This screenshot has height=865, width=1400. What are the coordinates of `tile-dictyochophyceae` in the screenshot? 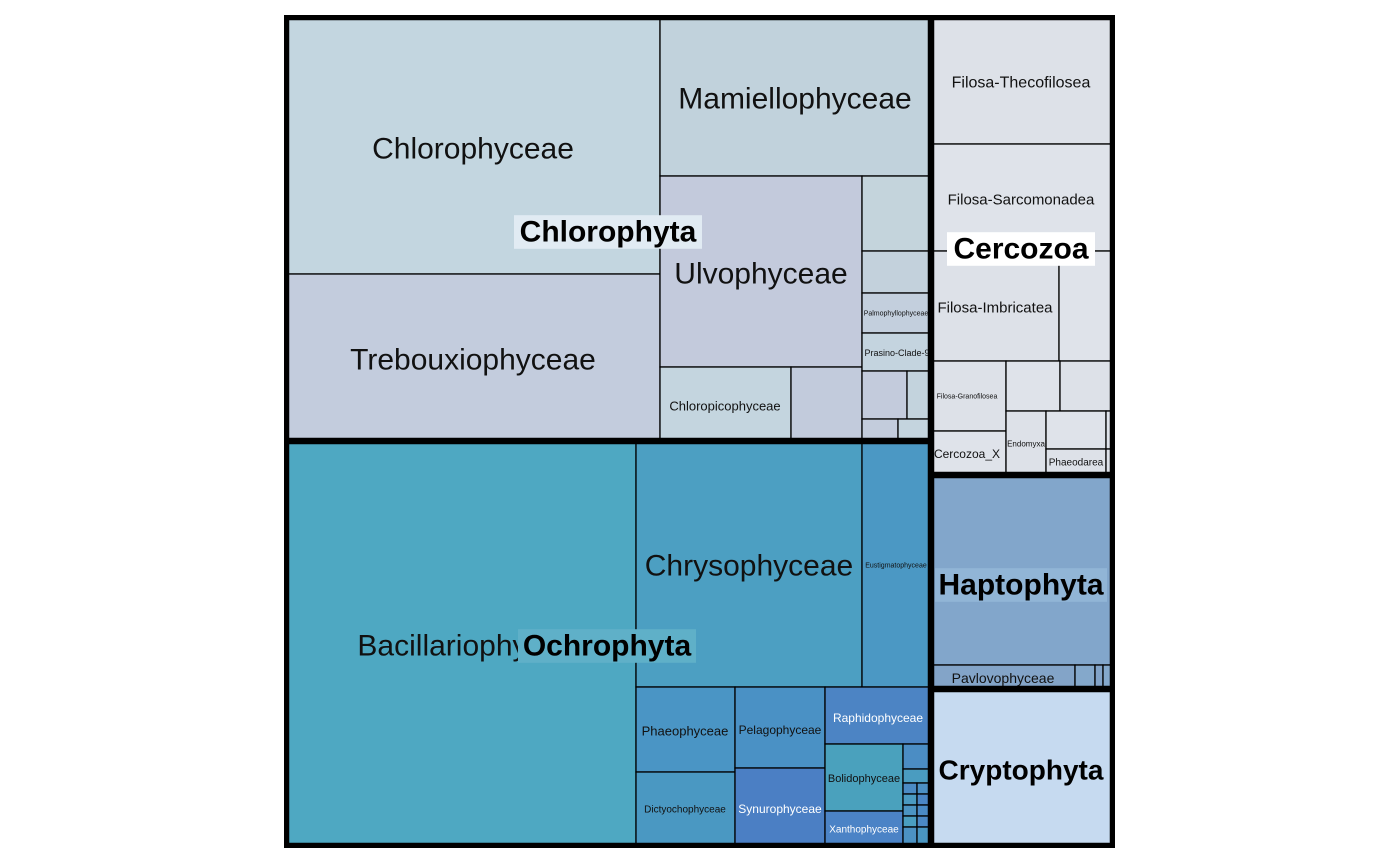 It's located at (685, 808).